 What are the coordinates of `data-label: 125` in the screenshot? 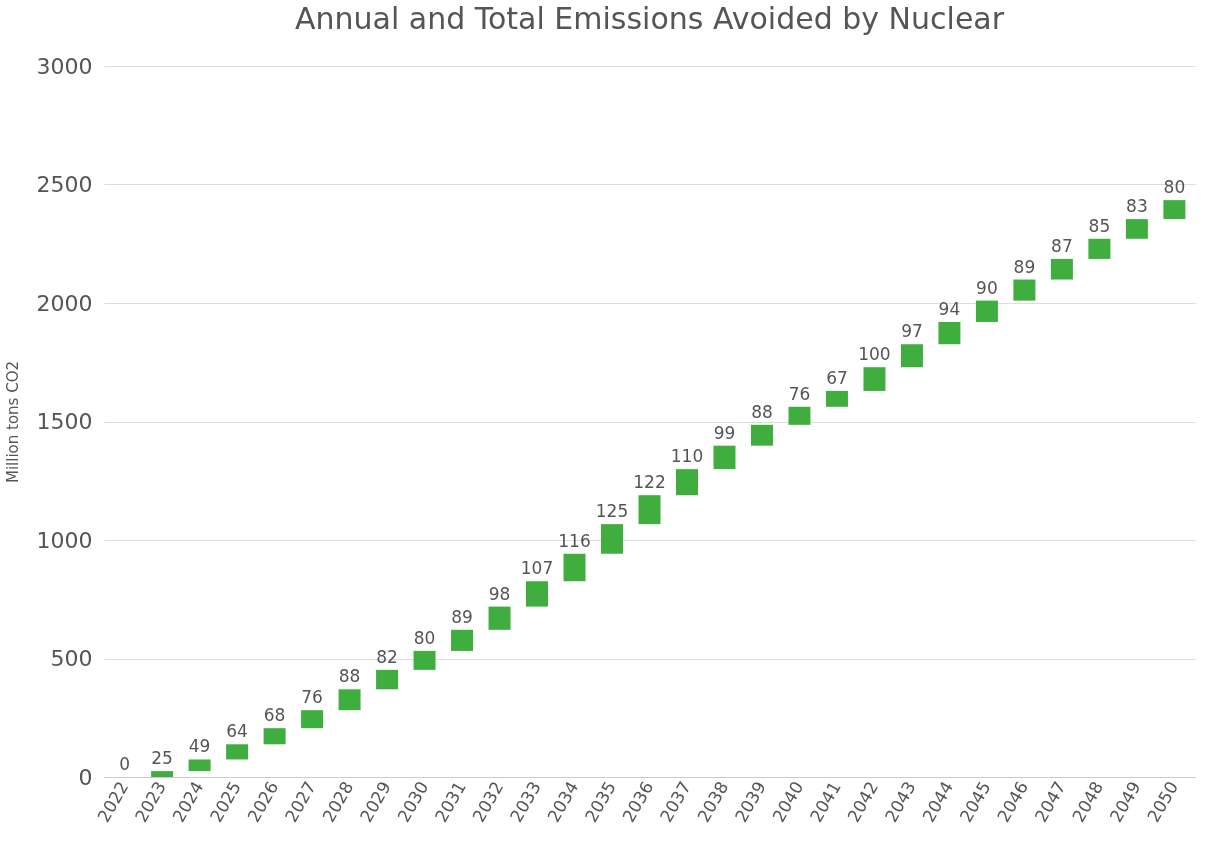 It's located at (612, 511).